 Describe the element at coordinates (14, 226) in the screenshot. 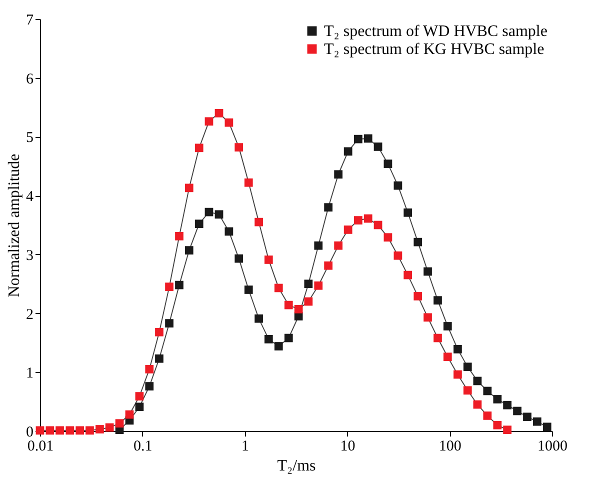

I see `y-axis-title: Normalized amplitude` at that location.